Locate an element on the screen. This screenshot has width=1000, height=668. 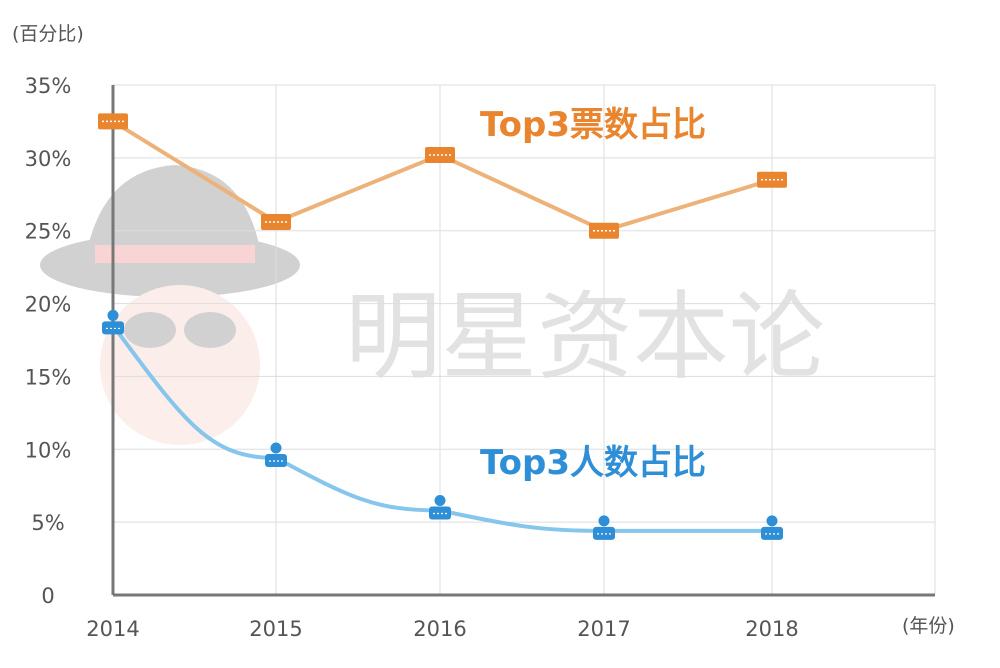
y-tick-label: 5% is located at coordinates (47, 523).